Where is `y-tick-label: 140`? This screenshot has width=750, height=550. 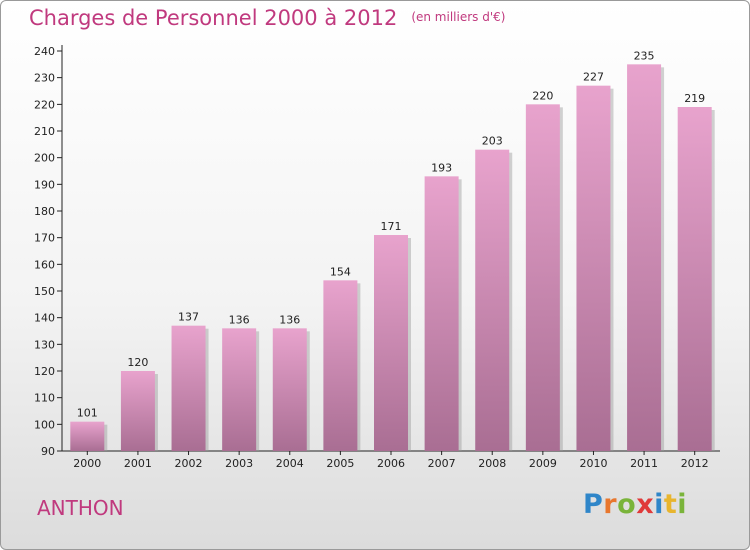 y-tick-label: 140 is located at coordinates (44, 318).